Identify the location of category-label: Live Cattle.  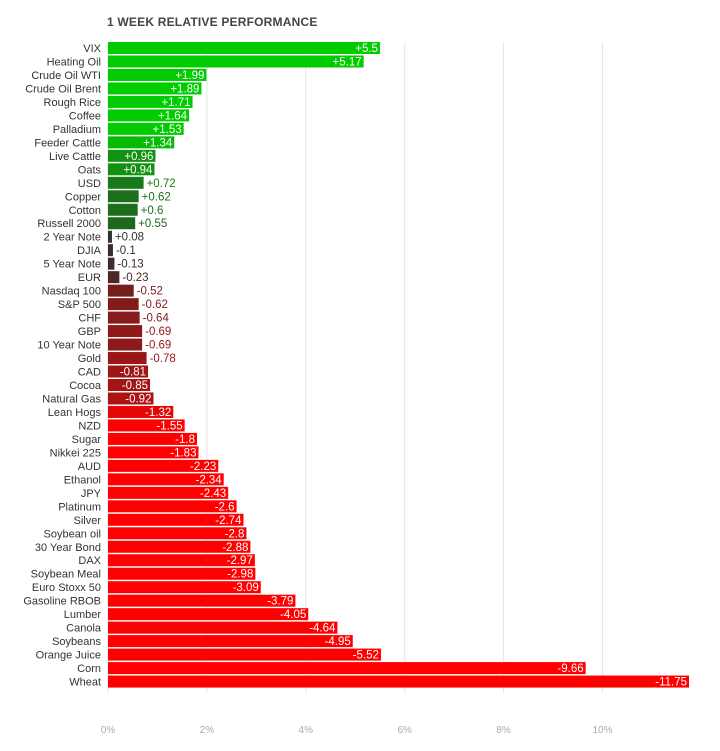
(75, 157).